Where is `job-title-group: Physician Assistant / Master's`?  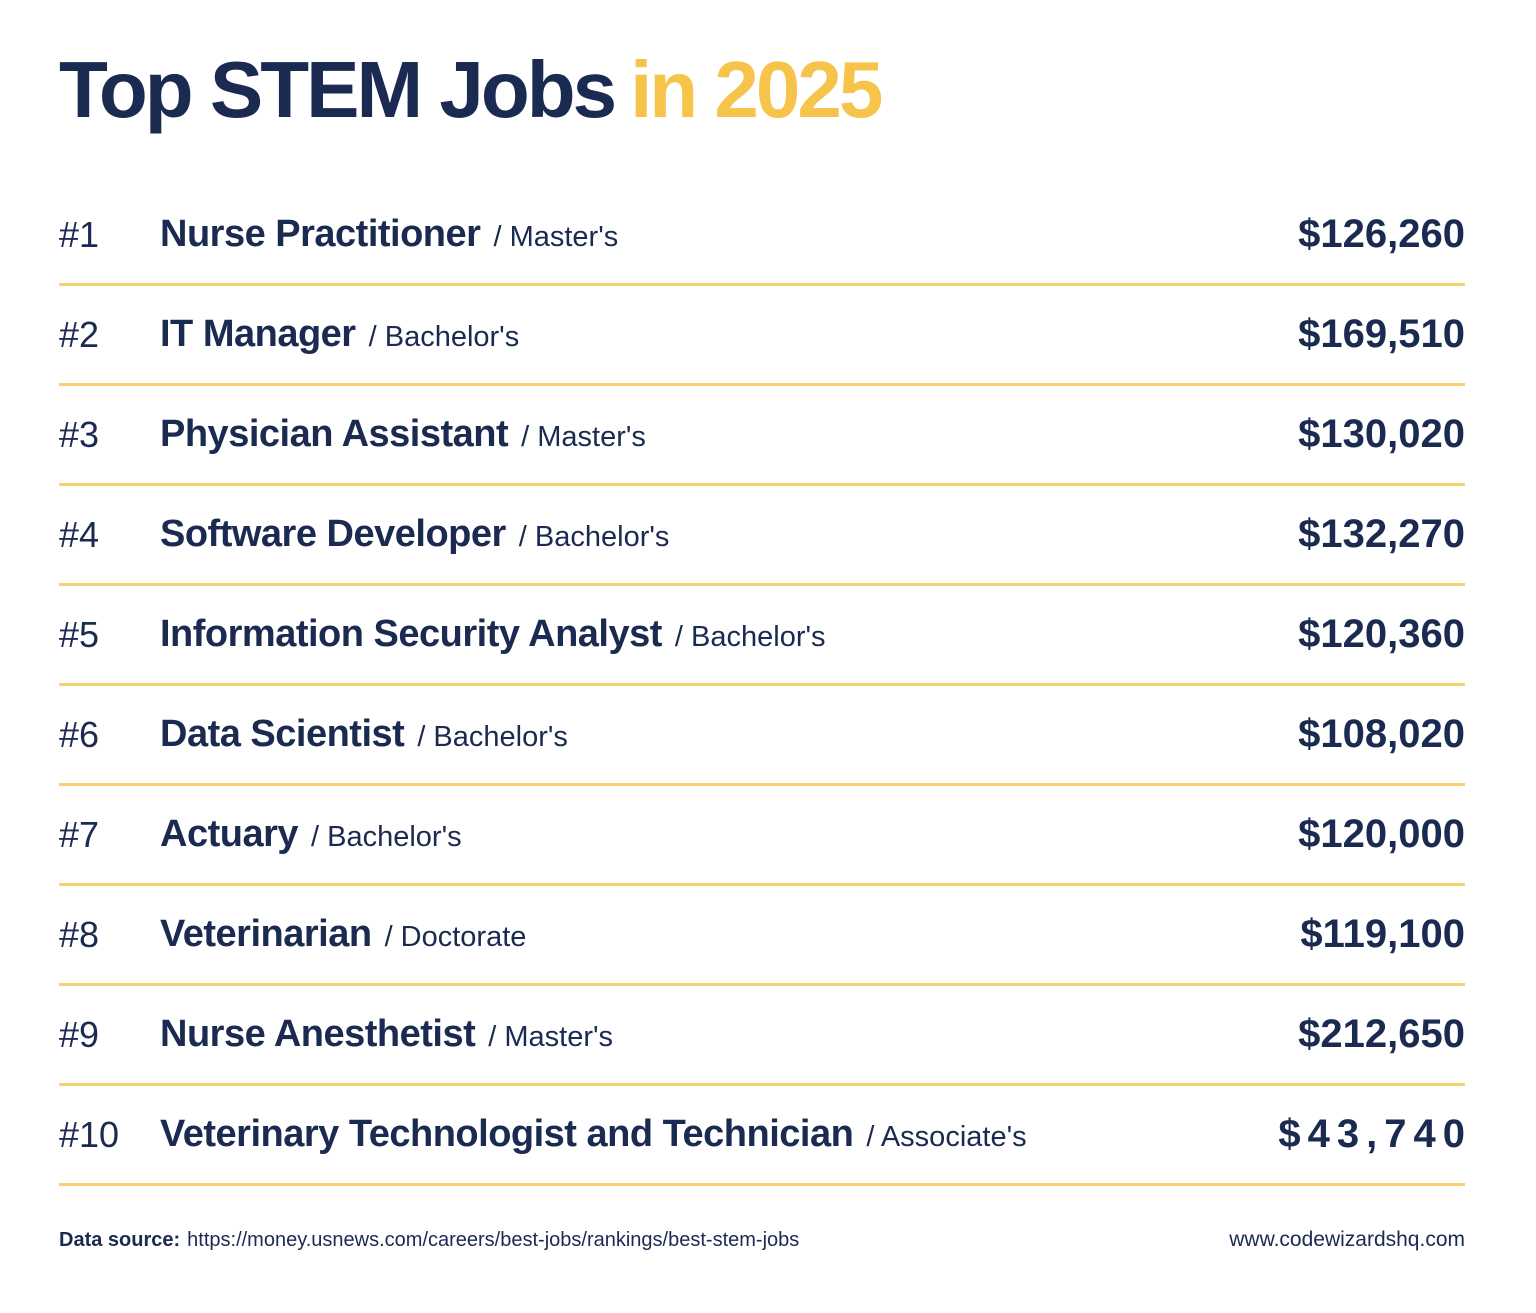 job-title-group: Physician Assistant / Master's is located at coordinates (403, 434).